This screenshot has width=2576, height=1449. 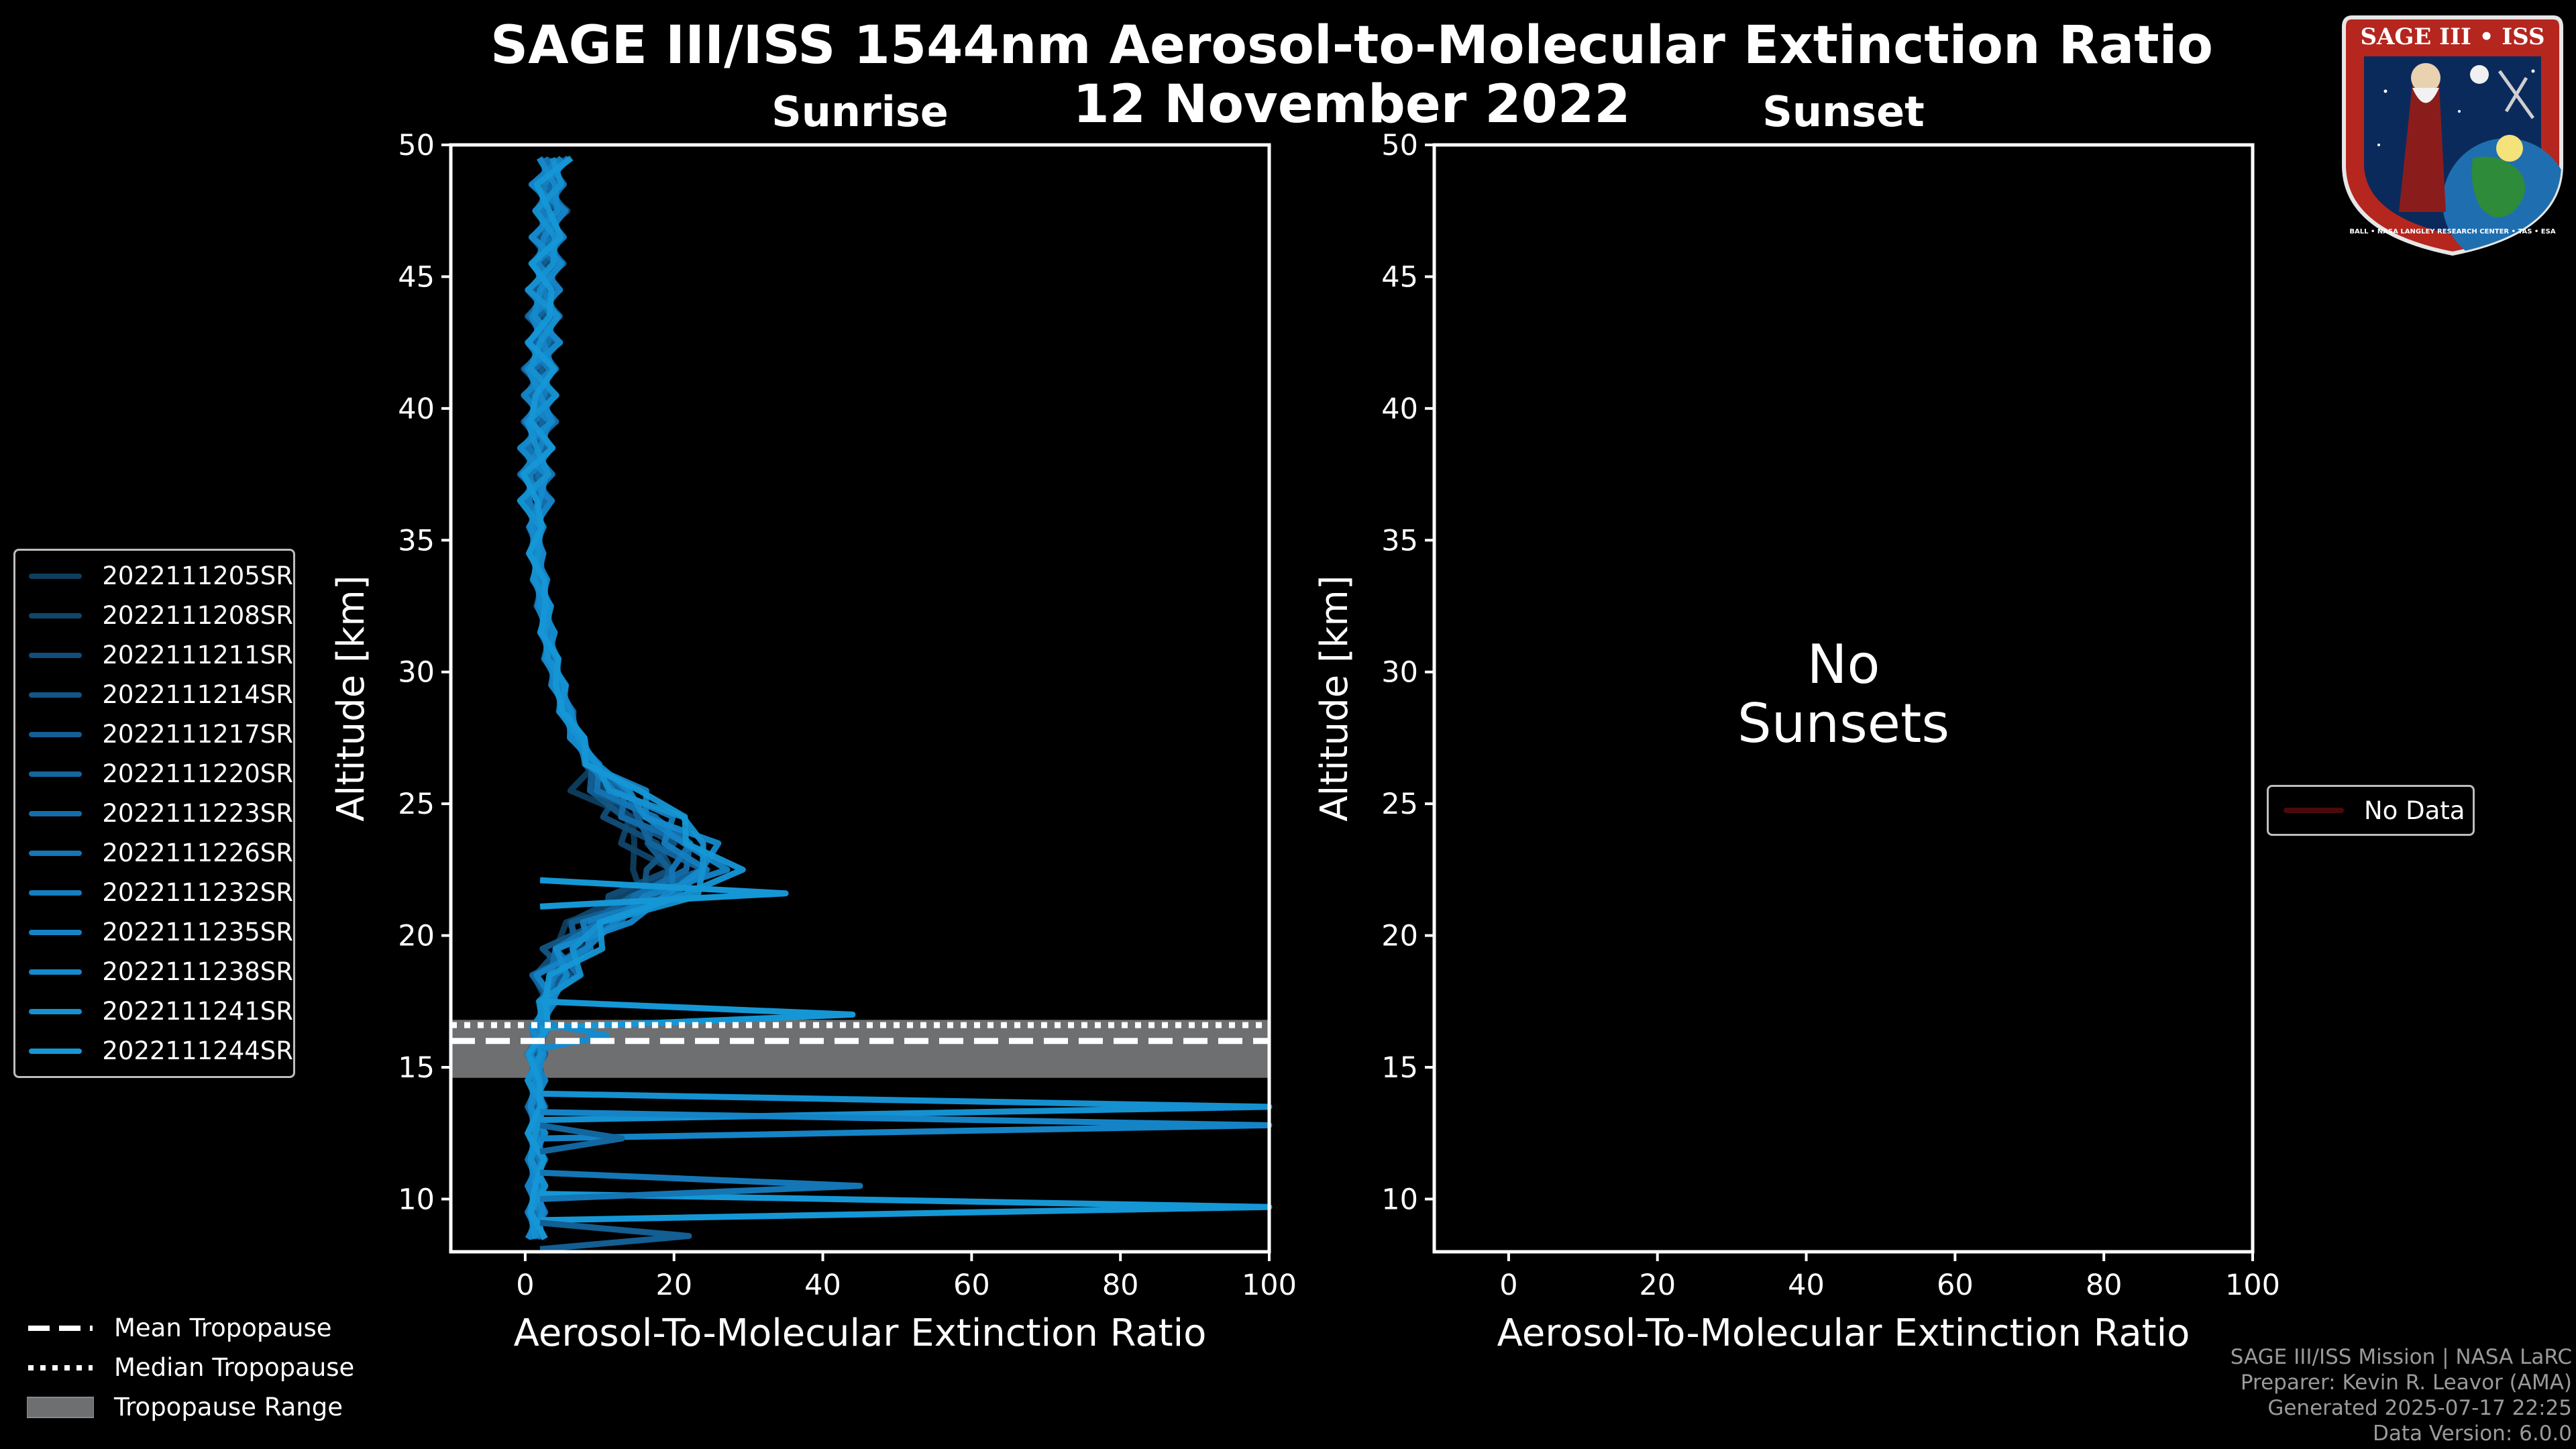 I want to click on chart-date: 12 November 2022, so click(x=1352, y=104).